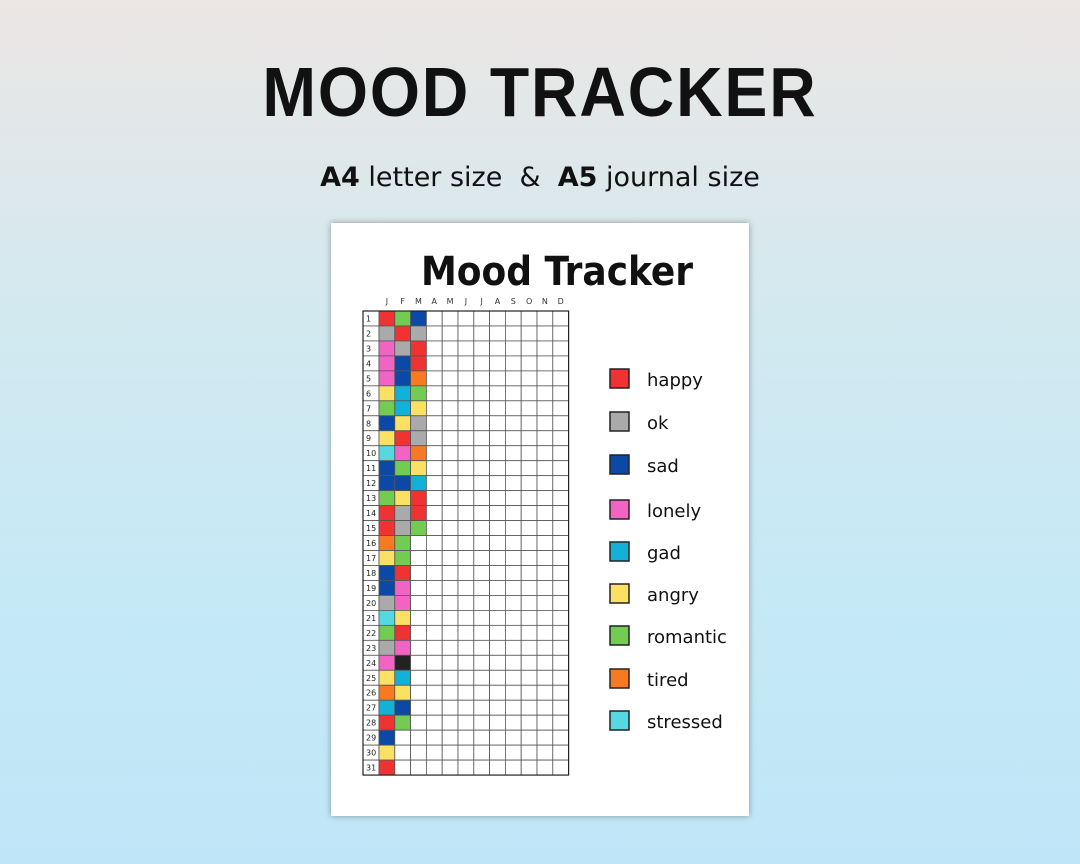 The height and width of the screenshot is (864, 1080). Describe the element at coordinates (368, 348) in the screenshot. I see `day-number: 3` at that location.